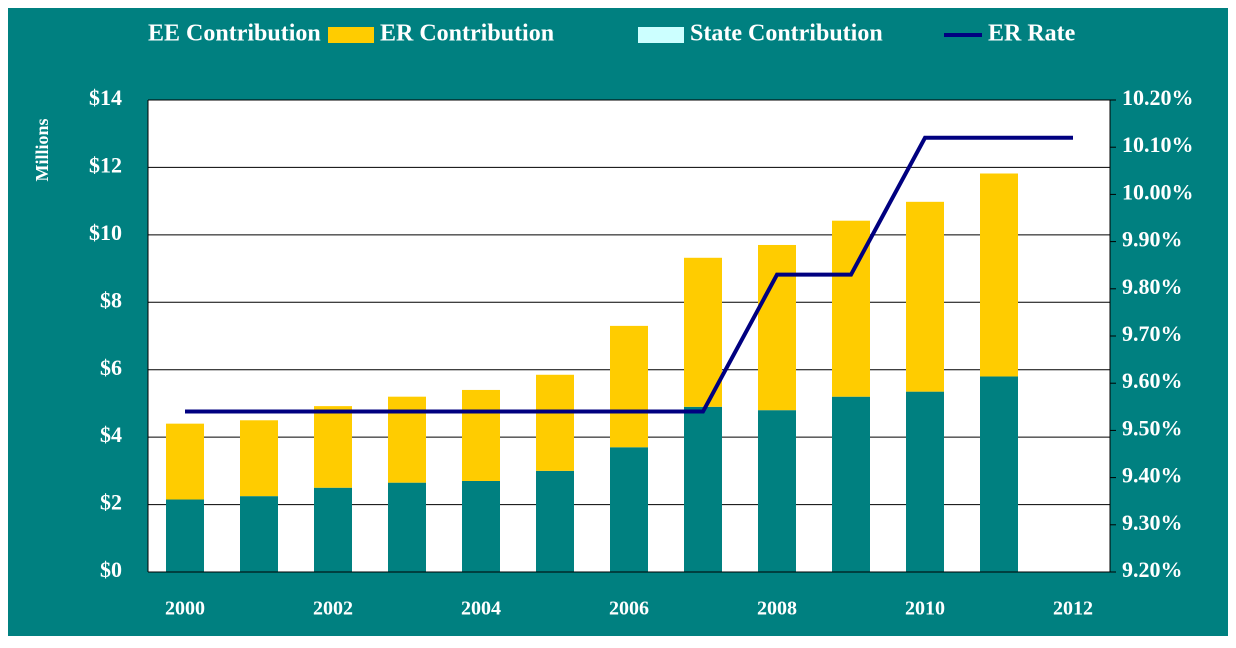 The image size is (1236, 648). What do you see at coordinates (105, 232) in the screenshot?
I see `y-tick-label: $10` at bounding box center [105, 232].